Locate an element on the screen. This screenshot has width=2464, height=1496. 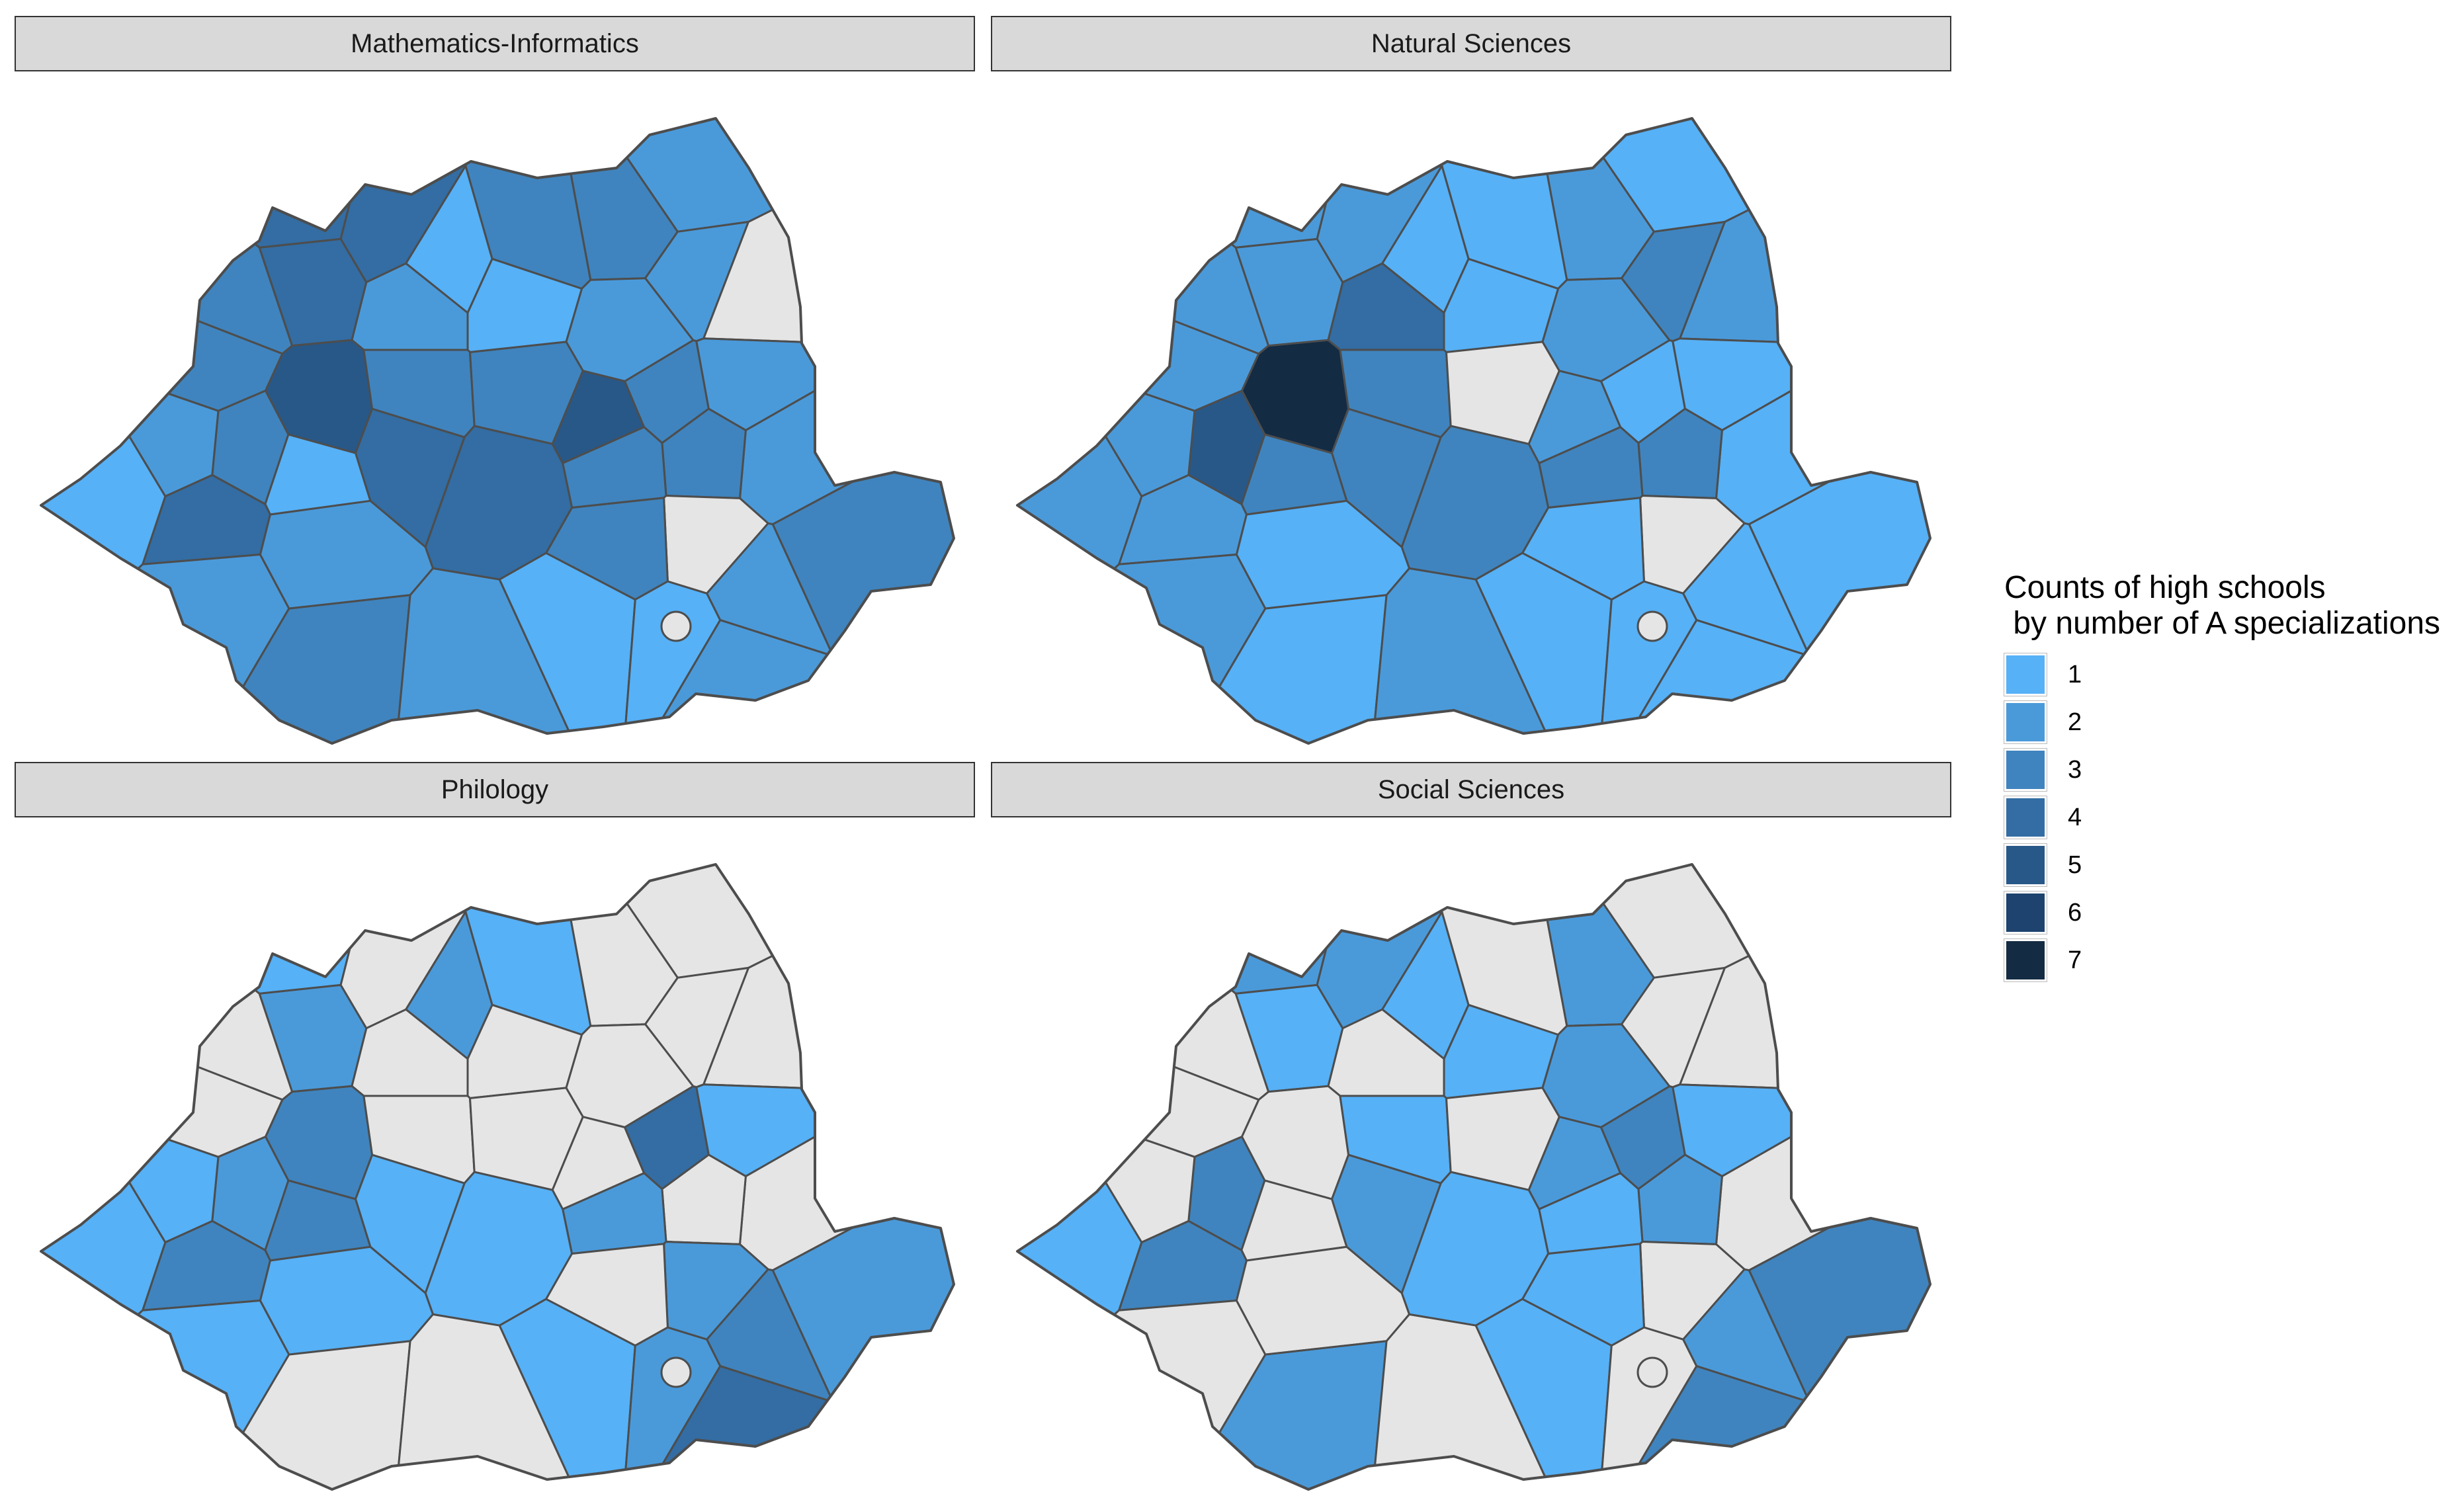
legend-label: 4 is located at coordinates (2075, 817).